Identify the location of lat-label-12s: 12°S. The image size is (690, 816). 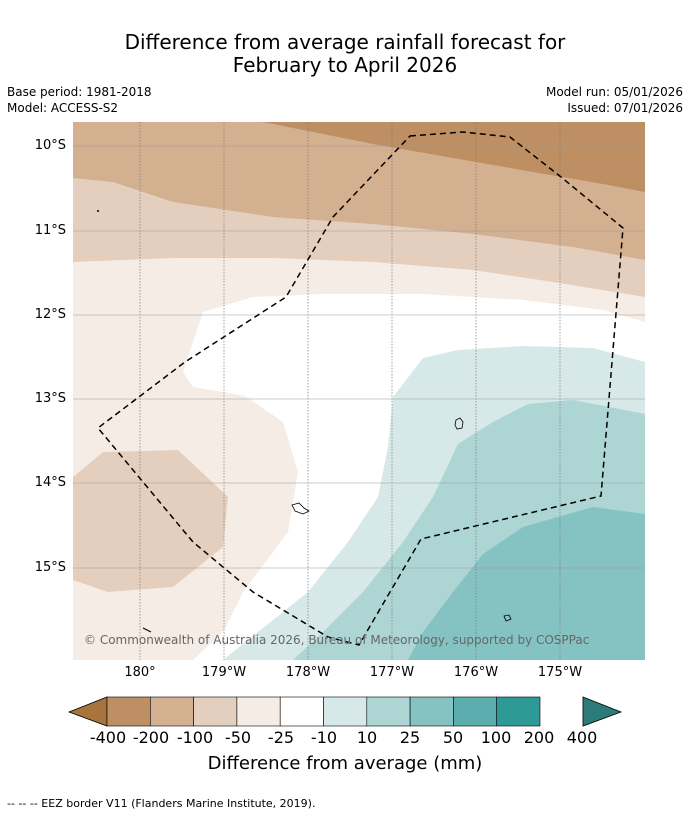
(50, 314).